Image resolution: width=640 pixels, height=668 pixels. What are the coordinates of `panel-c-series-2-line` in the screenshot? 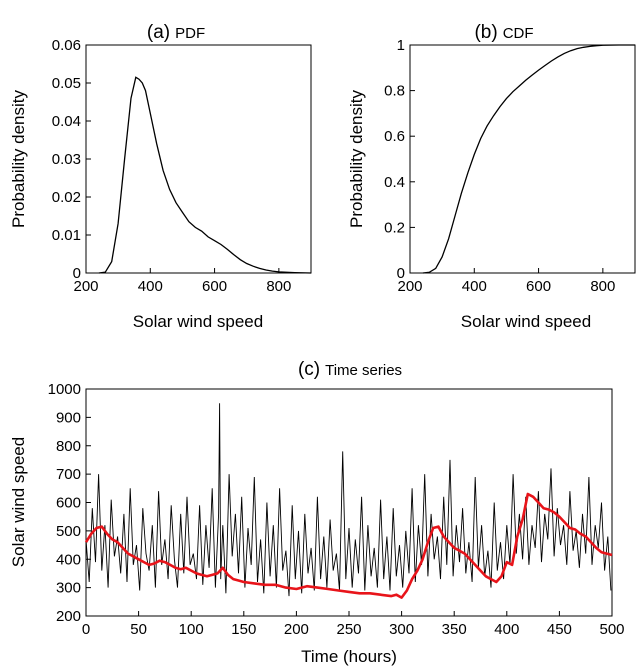 It's located at (348, 545).